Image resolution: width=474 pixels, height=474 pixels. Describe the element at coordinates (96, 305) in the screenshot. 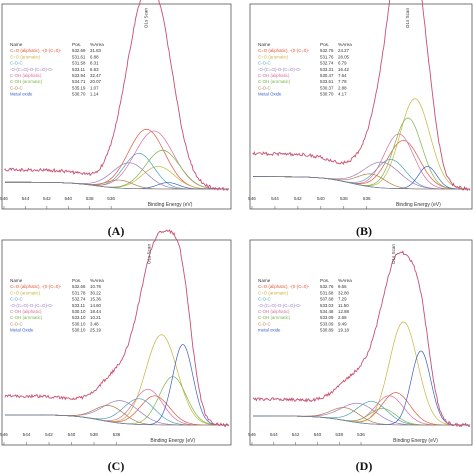

I see `legend-area: 14.60` at that location.